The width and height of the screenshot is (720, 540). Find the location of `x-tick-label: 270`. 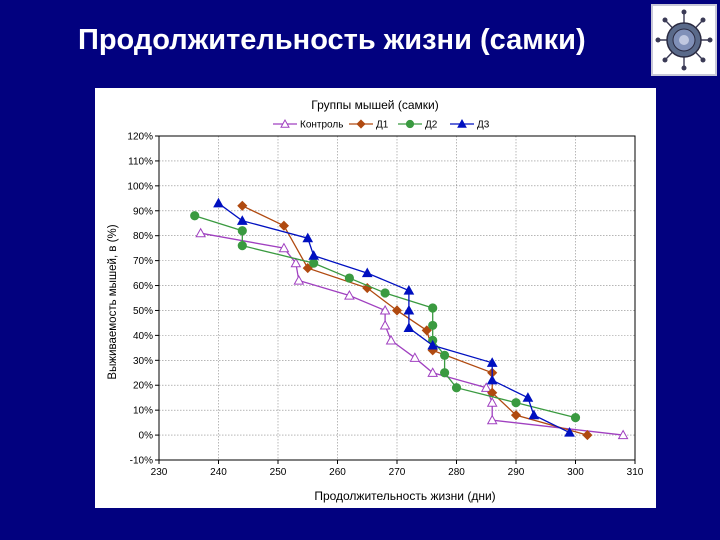

x-tick-label: 270 is located at coordinates (397, 472).